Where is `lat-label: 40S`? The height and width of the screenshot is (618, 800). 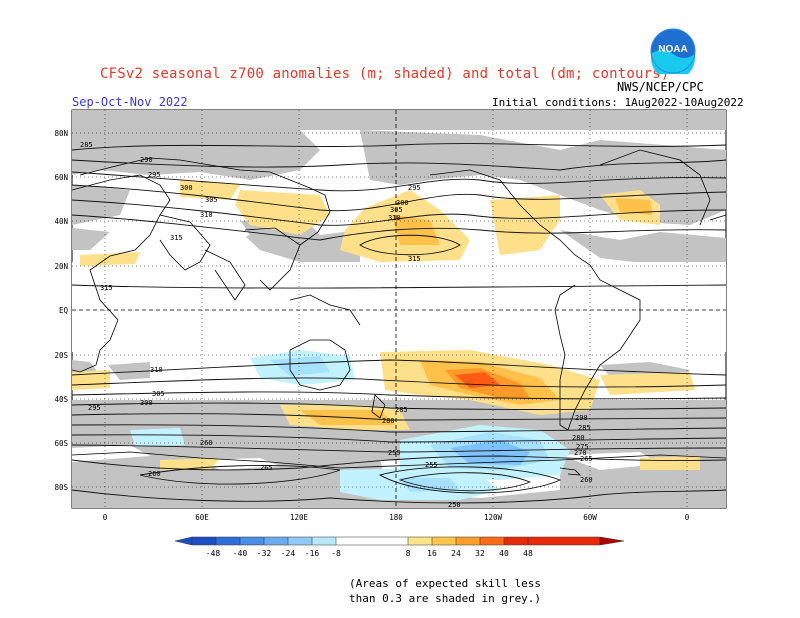
lat-label: 40S is located at coordinates (61, 399).